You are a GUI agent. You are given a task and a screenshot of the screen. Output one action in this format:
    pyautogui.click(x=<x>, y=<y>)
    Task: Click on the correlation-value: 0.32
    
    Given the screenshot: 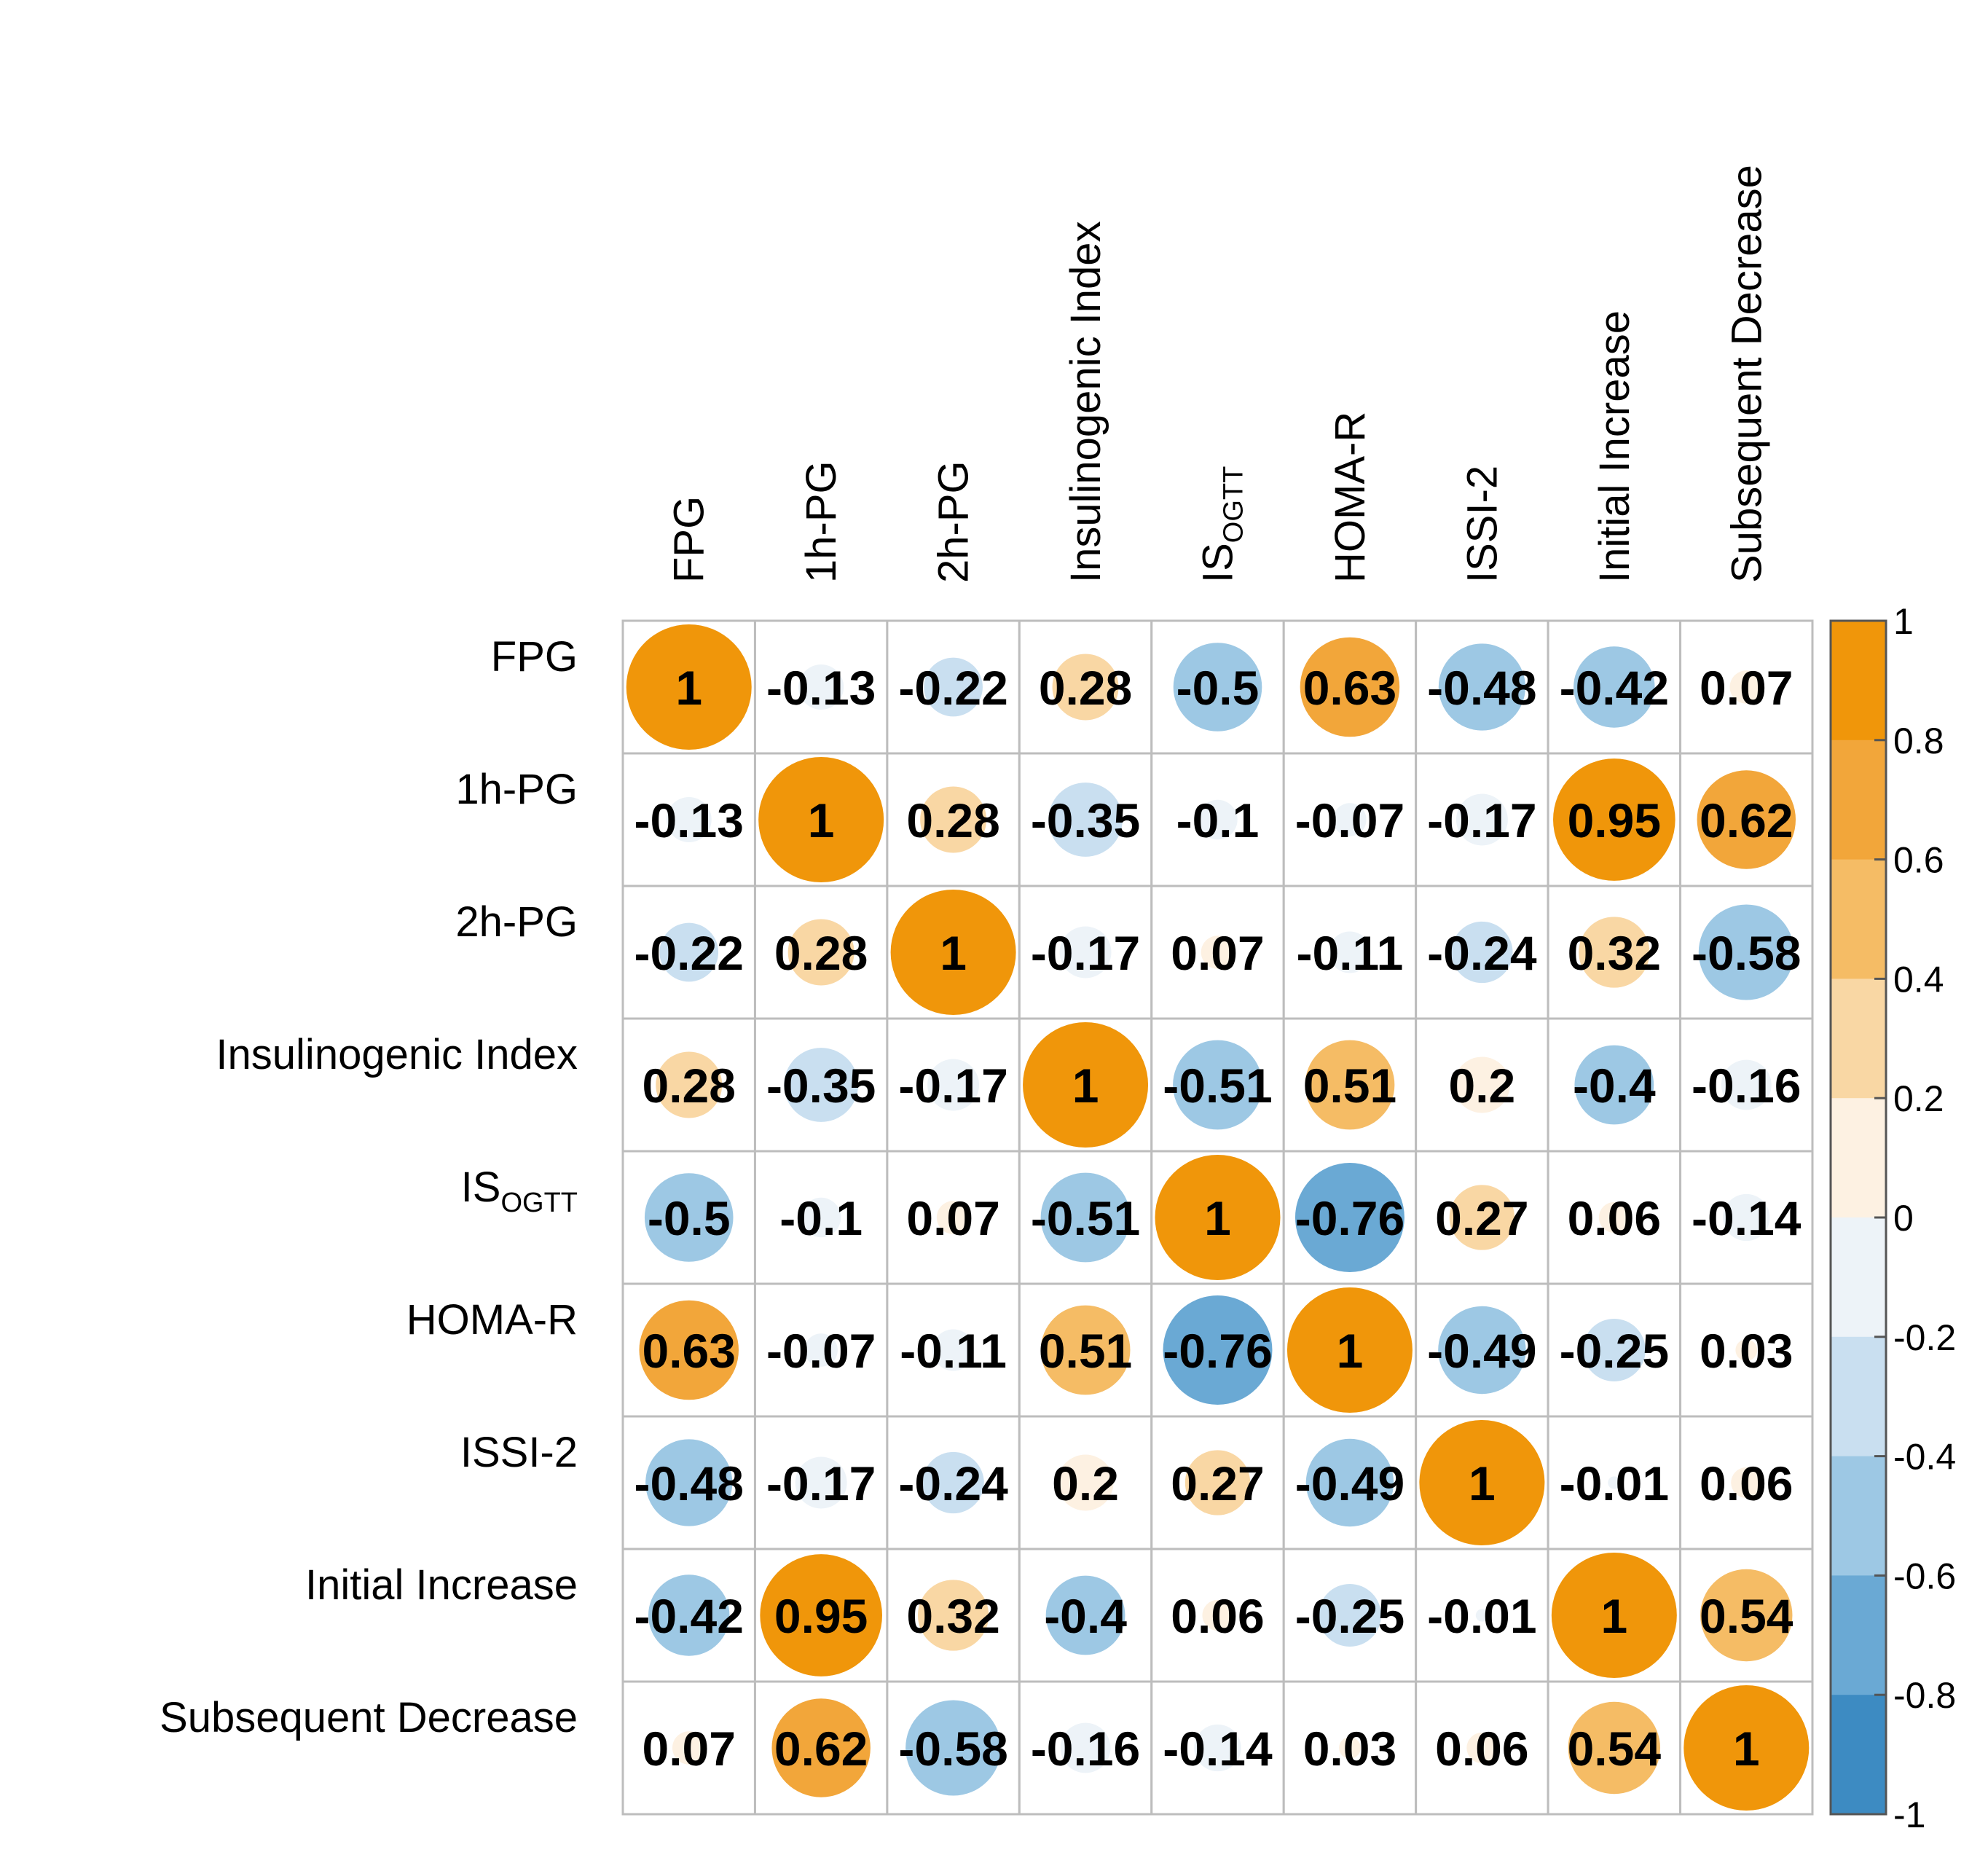 What is the action you would take?
    pyautogui.click(x=1614, y=953)
    